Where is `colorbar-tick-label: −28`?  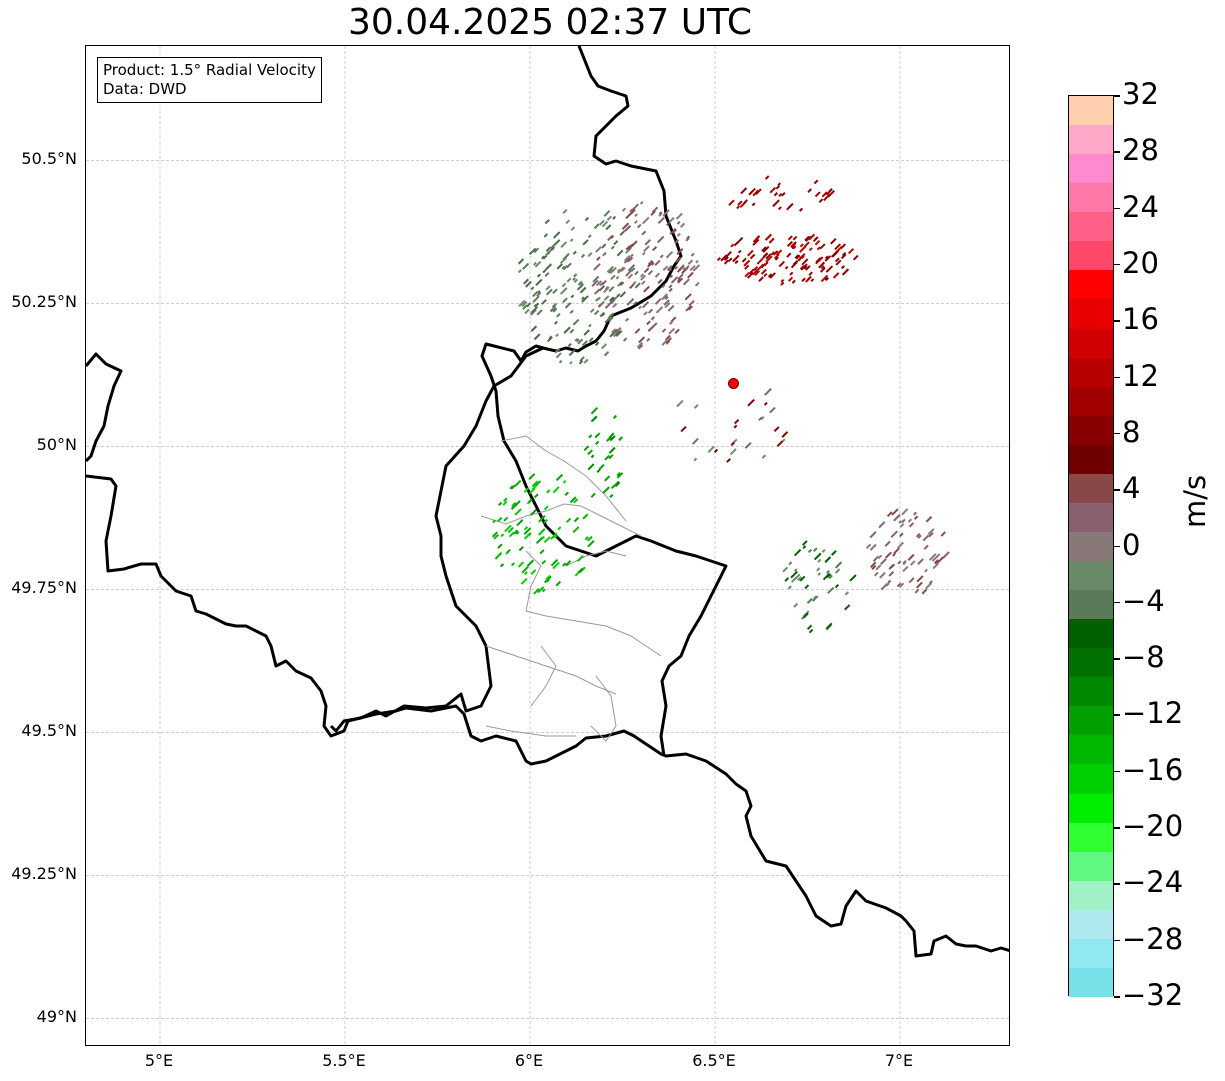 colorbar-tick-label: −28 is located at coordinates (1153, 938).